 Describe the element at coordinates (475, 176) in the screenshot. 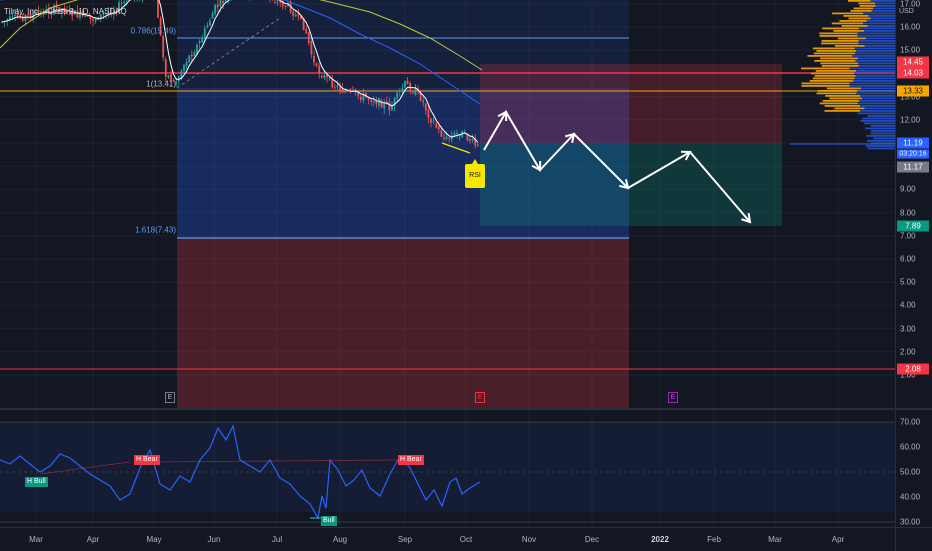

I see `rsi-annotation-badge: RSI` at that location.